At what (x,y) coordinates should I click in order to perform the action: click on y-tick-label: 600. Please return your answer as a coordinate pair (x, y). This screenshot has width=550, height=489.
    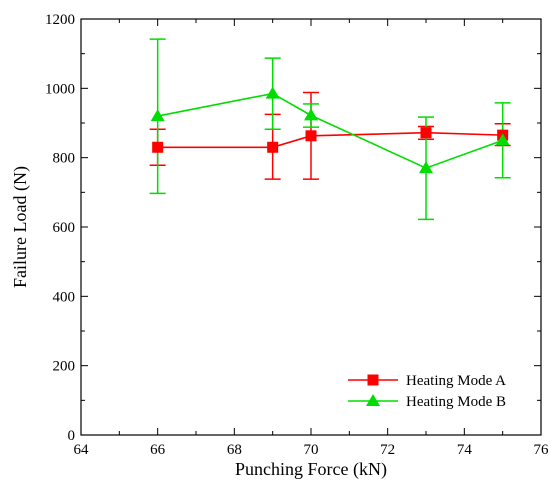
    Looking at the image, I should click on (64, 228).